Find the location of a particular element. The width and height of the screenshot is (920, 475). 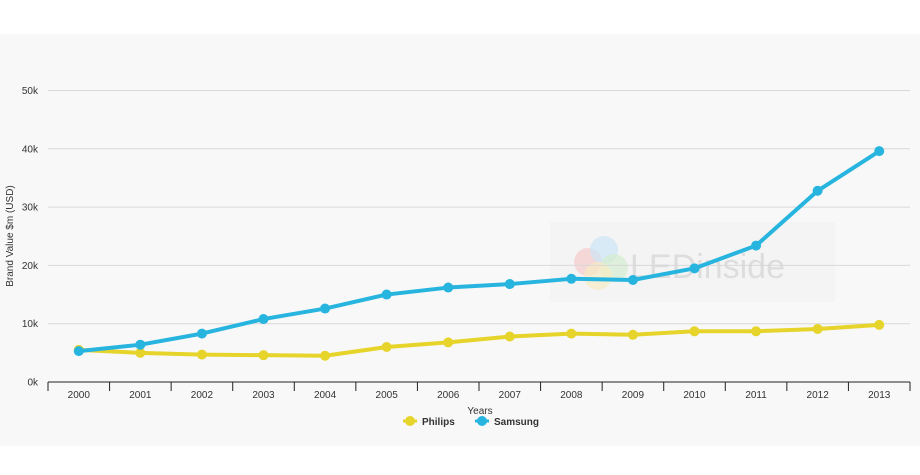

x-tick-label: 2007 is located at coordinates (510, 395).